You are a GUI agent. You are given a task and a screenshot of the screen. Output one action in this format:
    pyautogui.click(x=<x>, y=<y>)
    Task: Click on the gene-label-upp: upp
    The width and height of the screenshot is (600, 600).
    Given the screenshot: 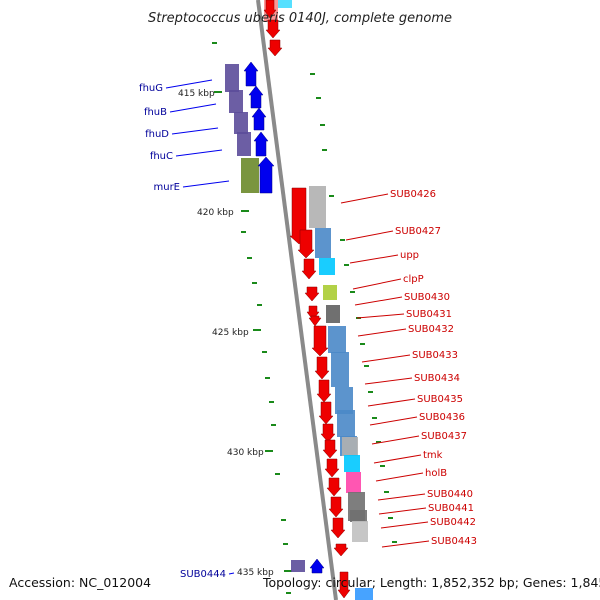 What is the action you would take?
    pyautogui.click(x=409, y=255)
    